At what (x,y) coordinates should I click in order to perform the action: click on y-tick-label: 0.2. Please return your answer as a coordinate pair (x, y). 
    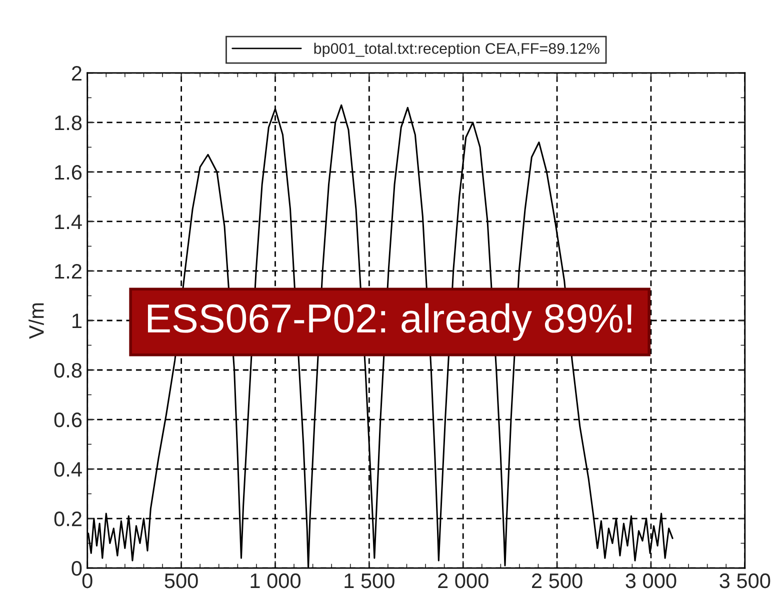
    Looking at the image, I should click on (68, 519).